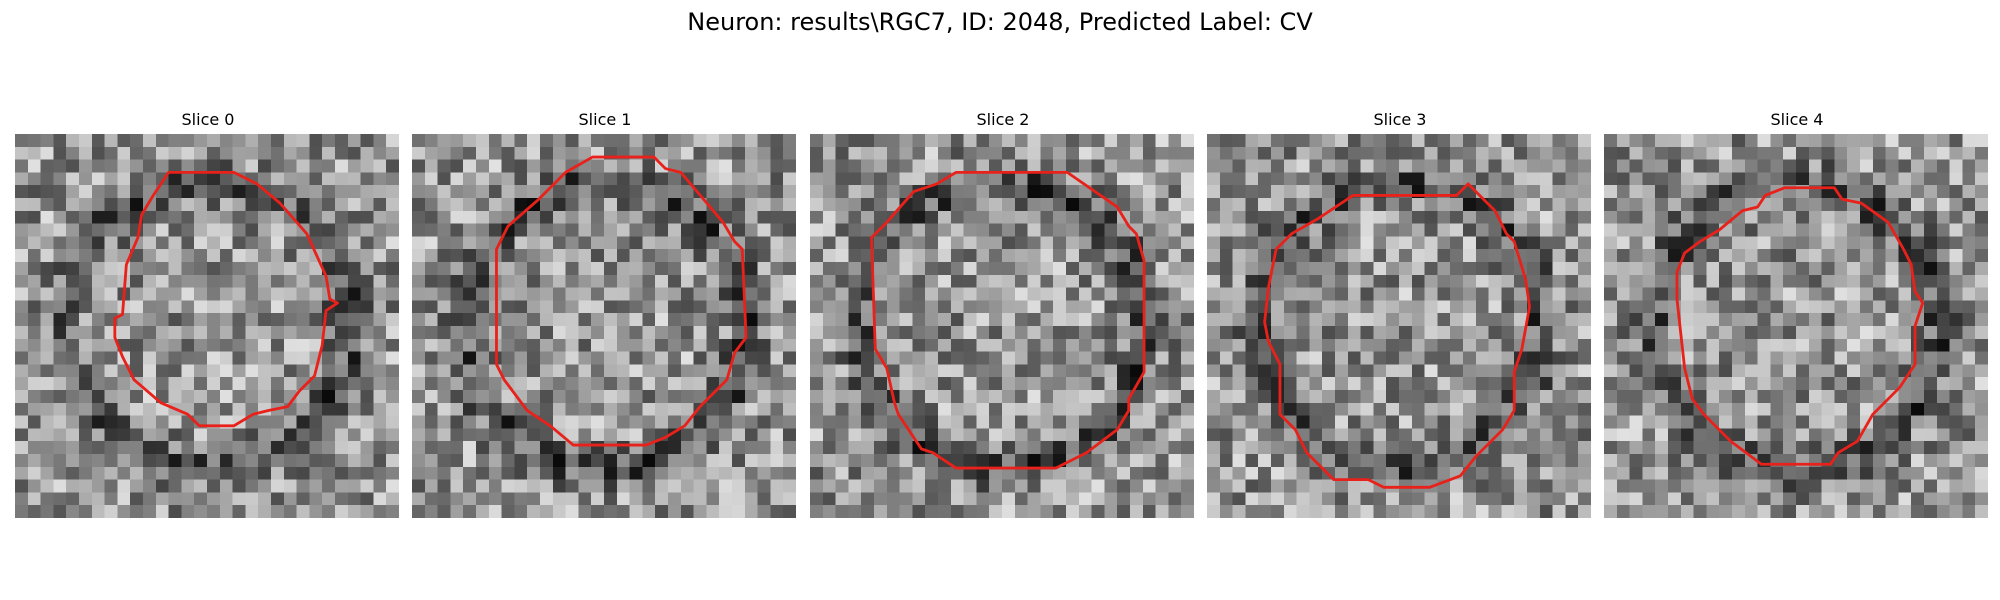  Describe the element at coordinates (1003, 119) in the screenshot. I see `slice-title-2: Slice 2` at that location.